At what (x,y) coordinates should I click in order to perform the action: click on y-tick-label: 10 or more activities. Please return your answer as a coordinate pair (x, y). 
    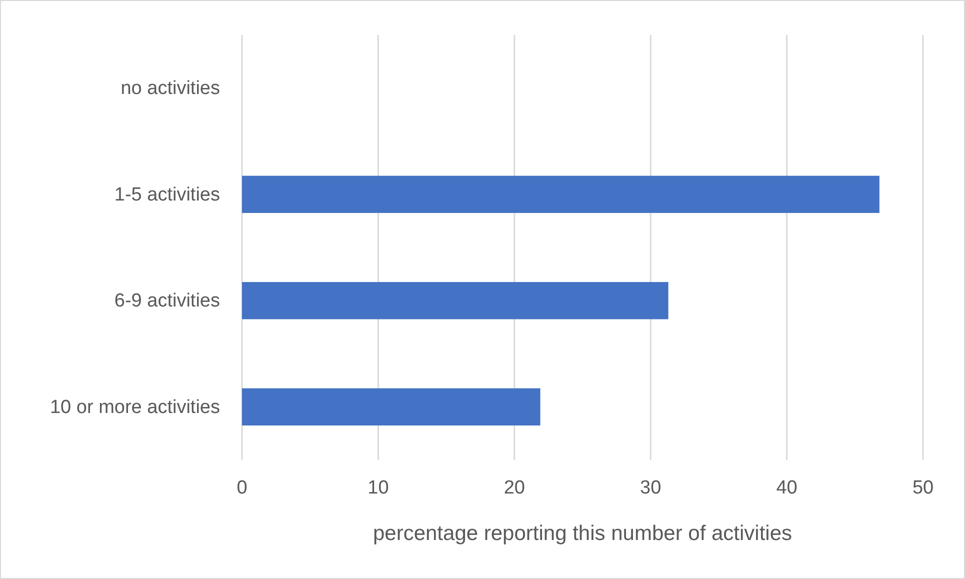
    Looking at the image, I should click on (135, 407).